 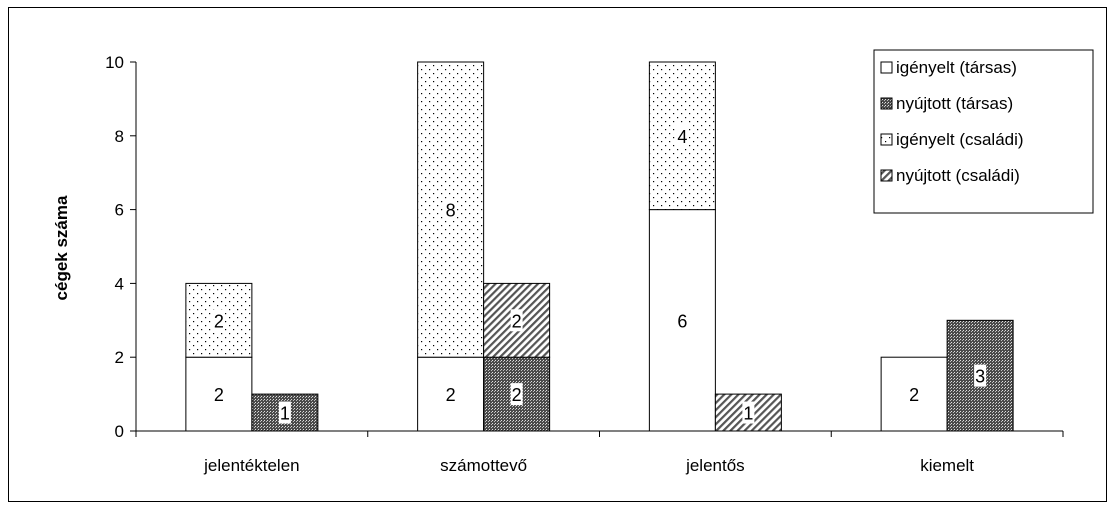 I want to click on category-label: jelentéktelen, so click(x=251, y=465).